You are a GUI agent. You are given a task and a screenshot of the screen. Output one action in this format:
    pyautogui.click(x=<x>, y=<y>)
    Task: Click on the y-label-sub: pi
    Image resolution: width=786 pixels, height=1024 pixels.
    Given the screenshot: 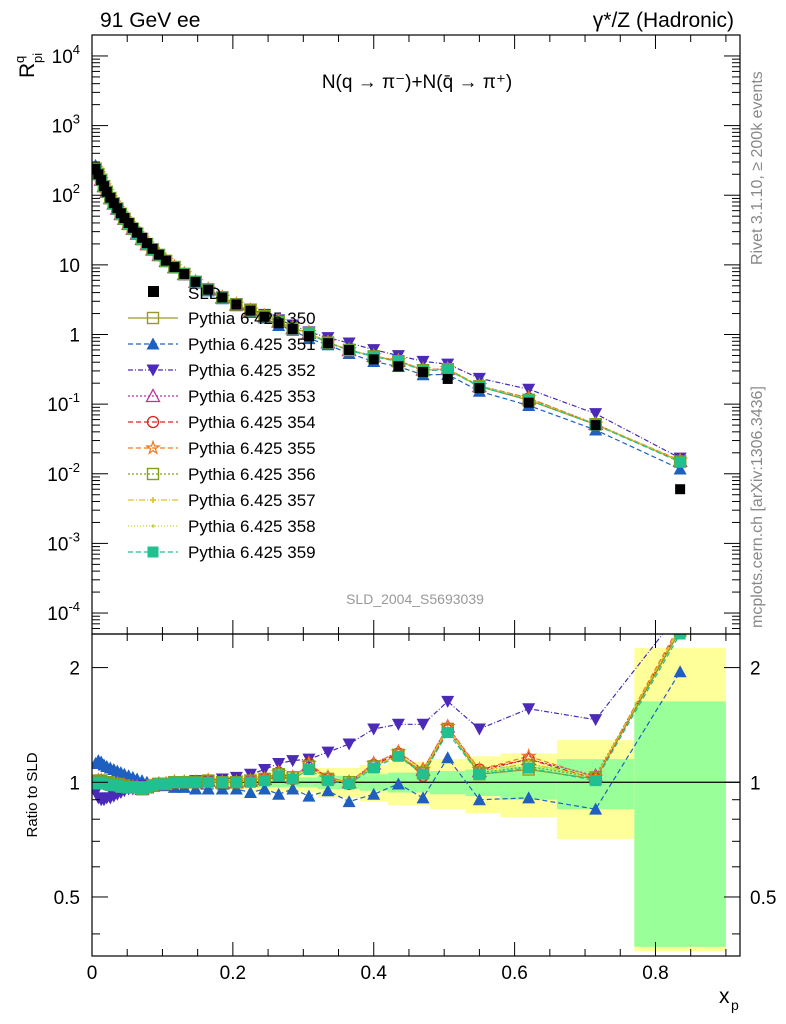 What is the action you would take?
    pyautogui.click(x=37, y=58)
    